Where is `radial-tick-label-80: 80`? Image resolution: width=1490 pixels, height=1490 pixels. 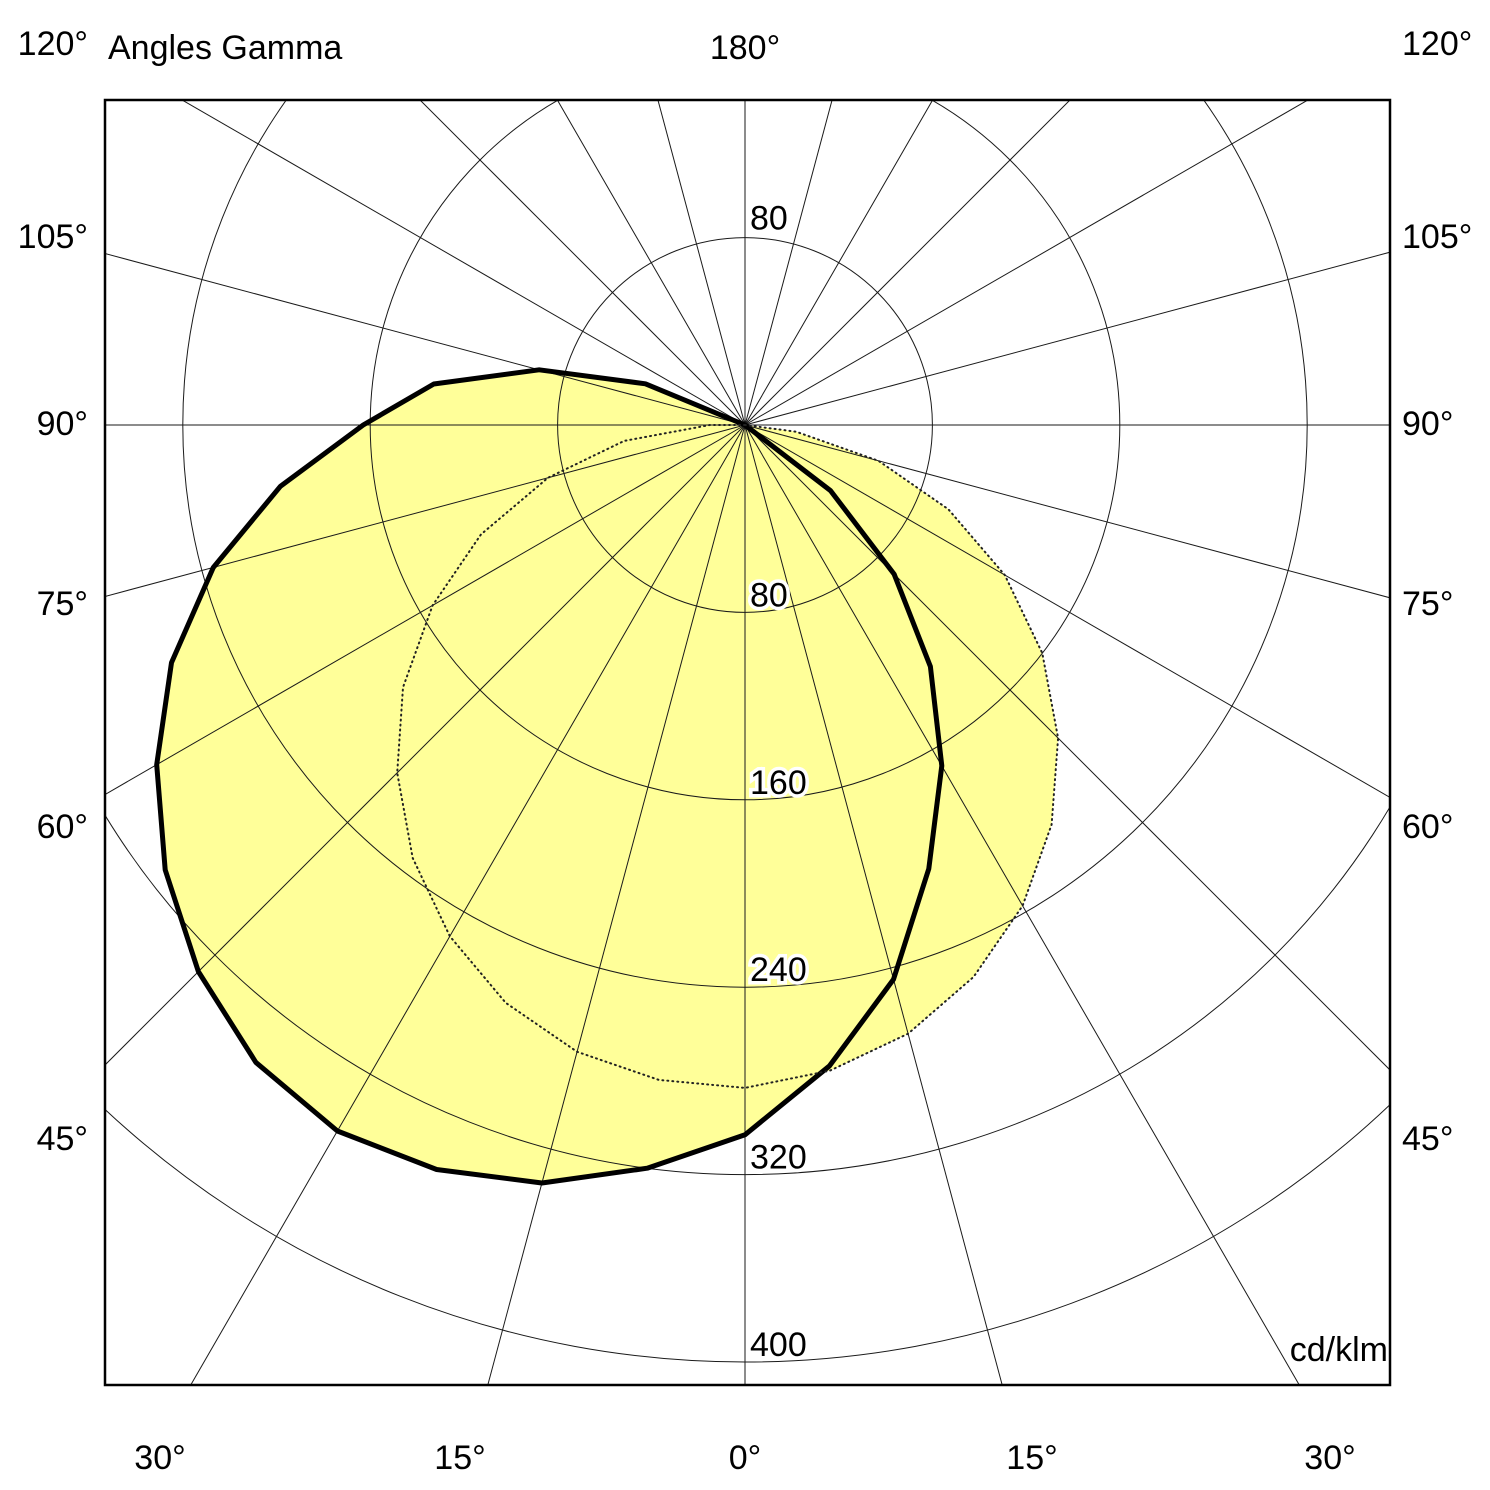
radial-tick-label-80: 80 is located at coordinates (769, 595).